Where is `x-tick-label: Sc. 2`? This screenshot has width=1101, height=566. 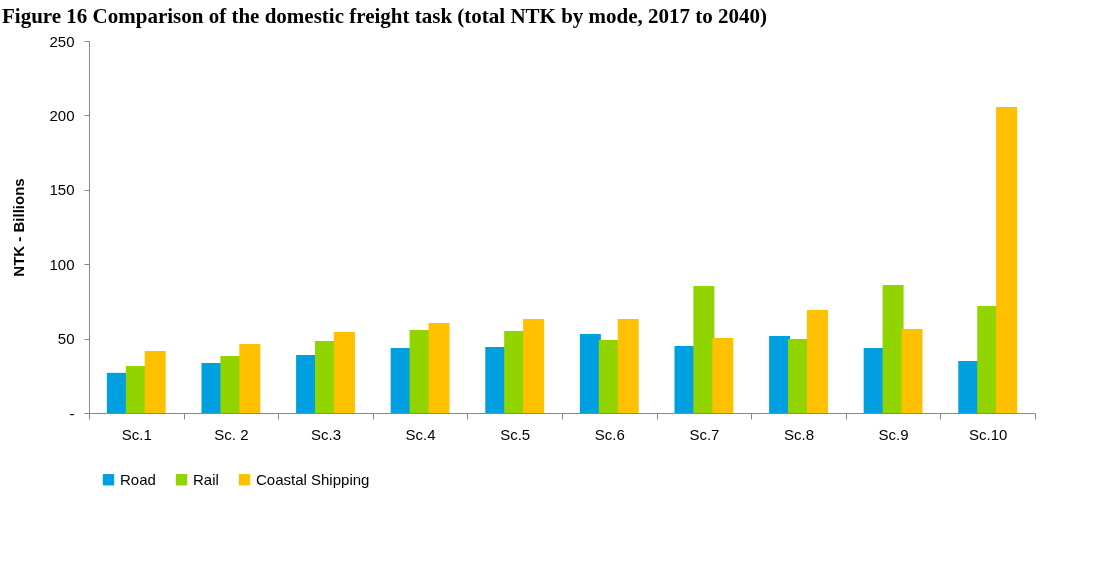 x-tick-label: Sc. 2 is located at coordinates (231, 434).